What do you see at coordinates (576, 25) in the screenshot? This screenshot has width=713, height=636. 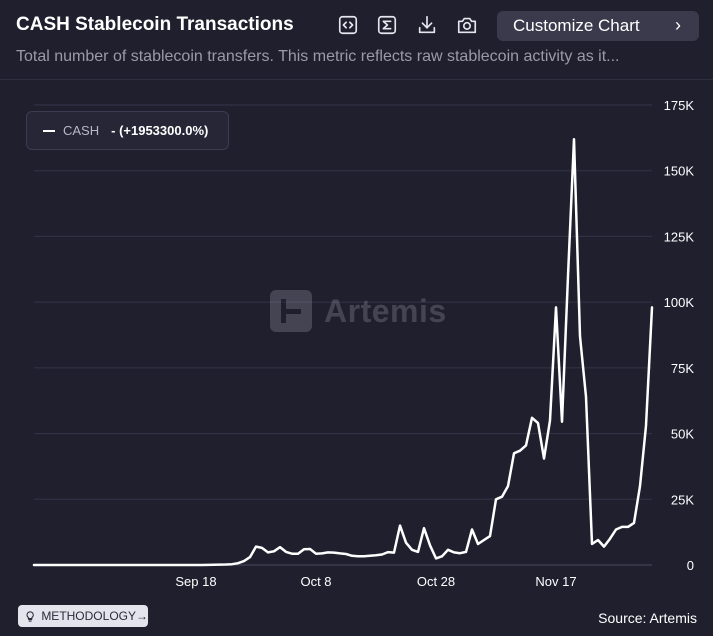 I see `customize-chart-label: Customize Chart` at bounding box center [576, 25].